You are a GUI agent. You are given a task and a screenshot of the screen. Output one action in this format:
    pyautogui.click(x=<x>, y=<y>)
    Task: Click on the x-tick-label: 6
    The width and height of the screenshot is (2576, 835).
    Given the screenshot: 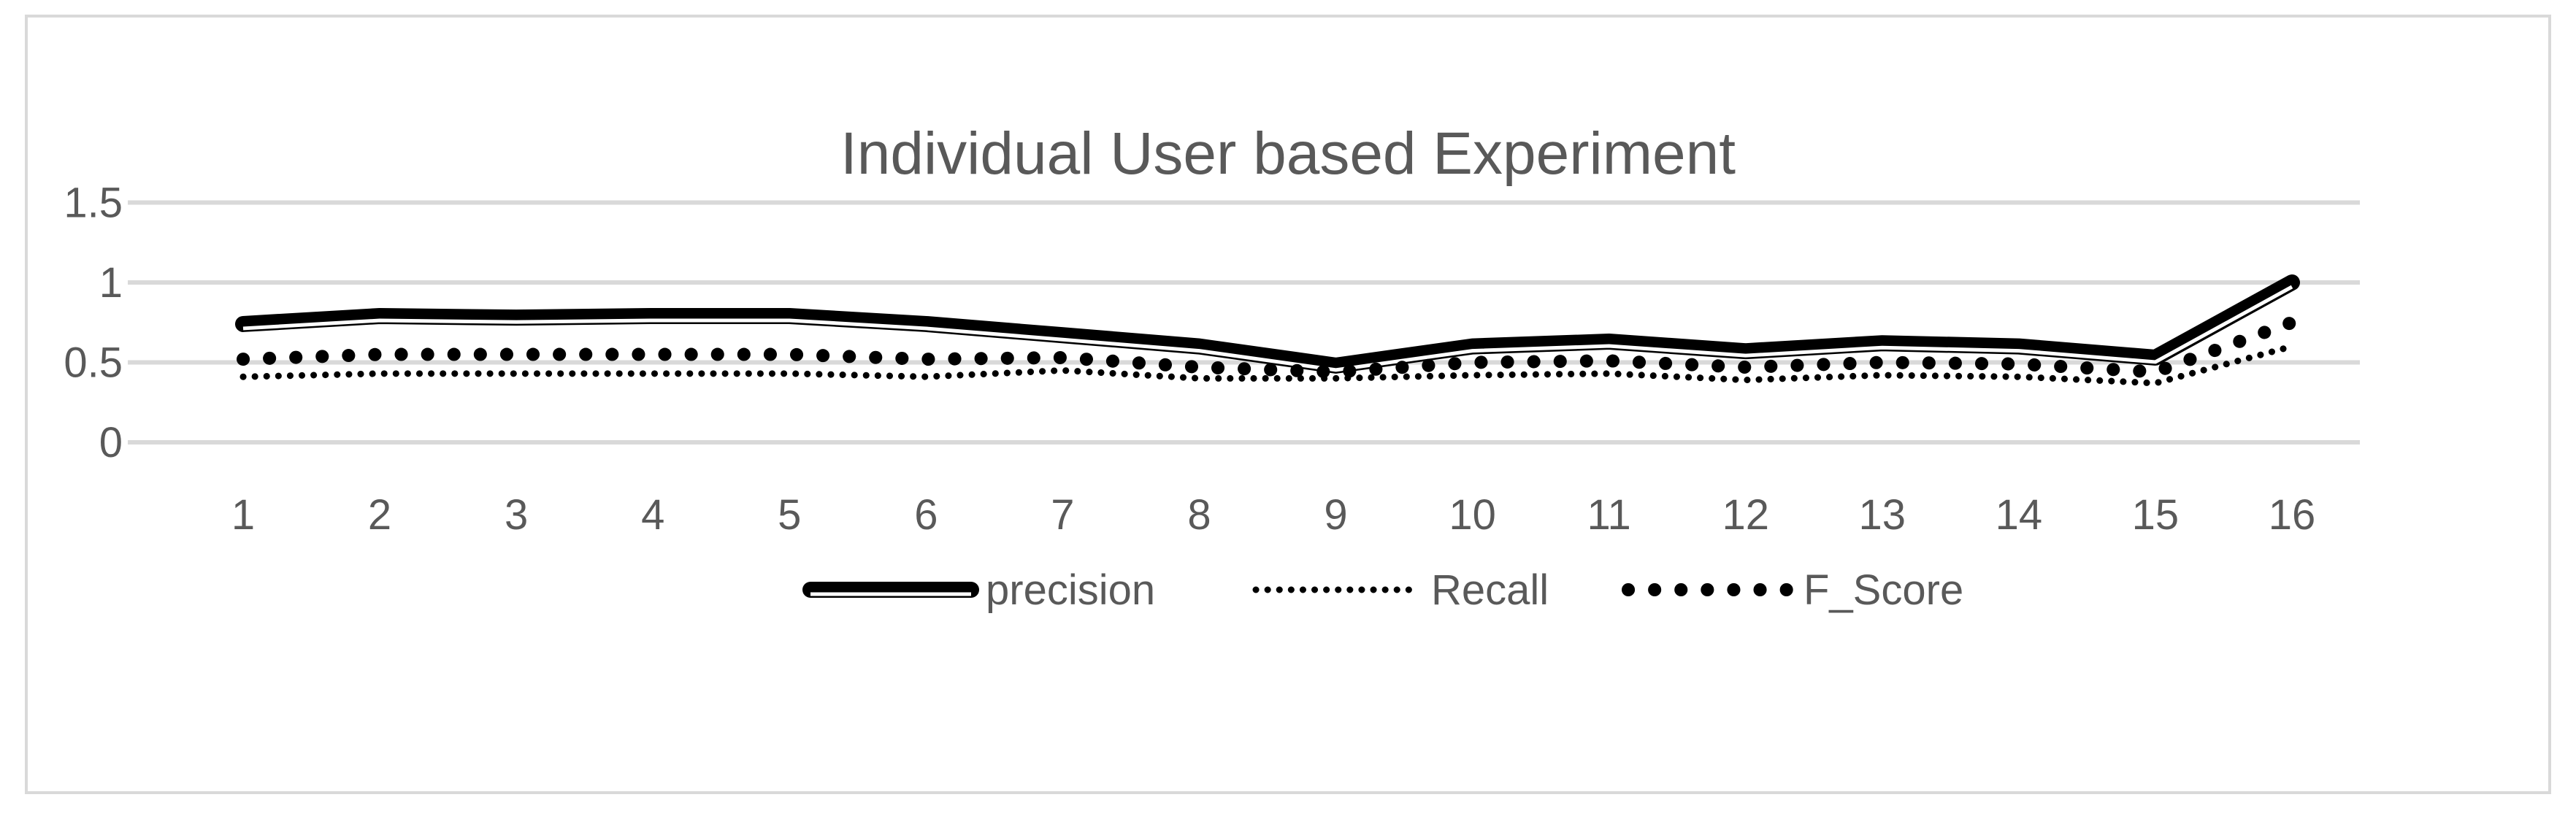 What is the action you would take?
    pyautogui.click(x=926, y=515)
    